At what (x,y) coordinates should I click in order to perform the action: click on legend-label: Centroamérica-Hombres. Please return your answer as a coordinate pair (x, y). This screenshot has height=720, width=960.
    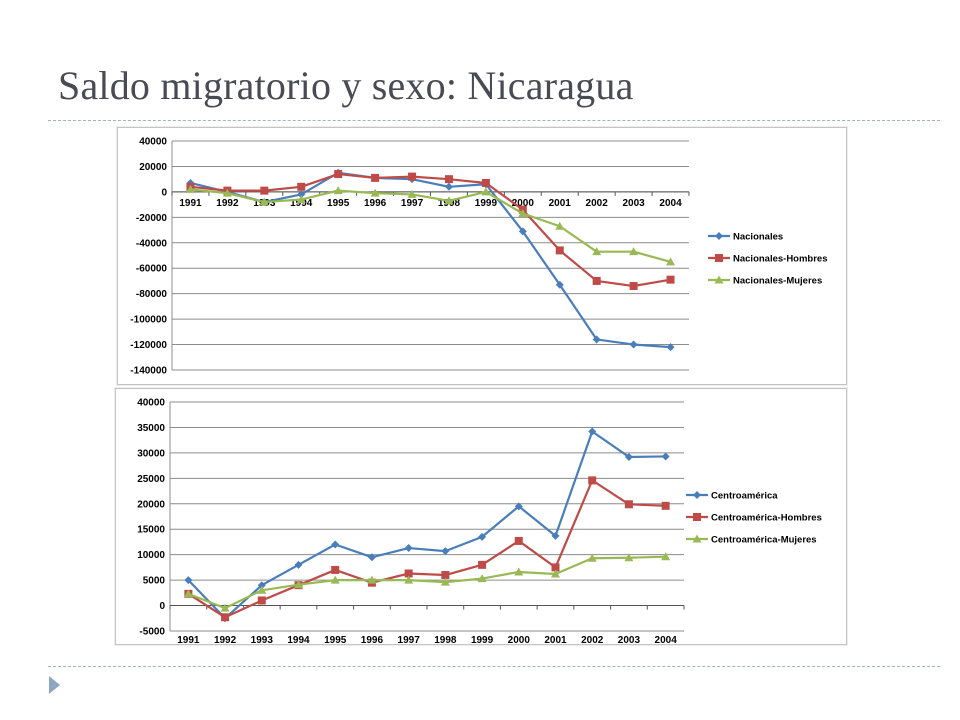
    Looking at the image, I should click on (766, 518).